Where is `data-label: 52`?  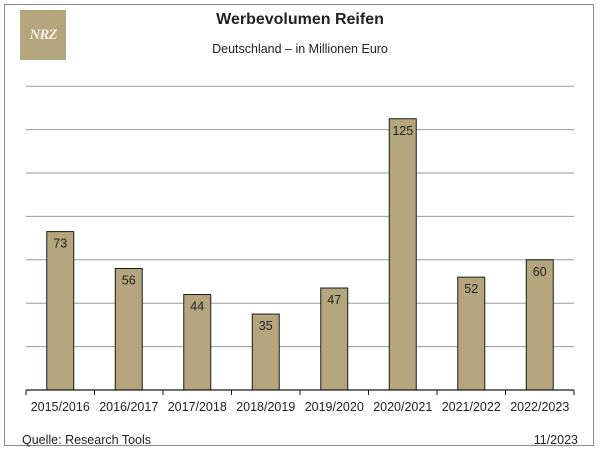 data-label: 52 is located at coordinates (471, 289).